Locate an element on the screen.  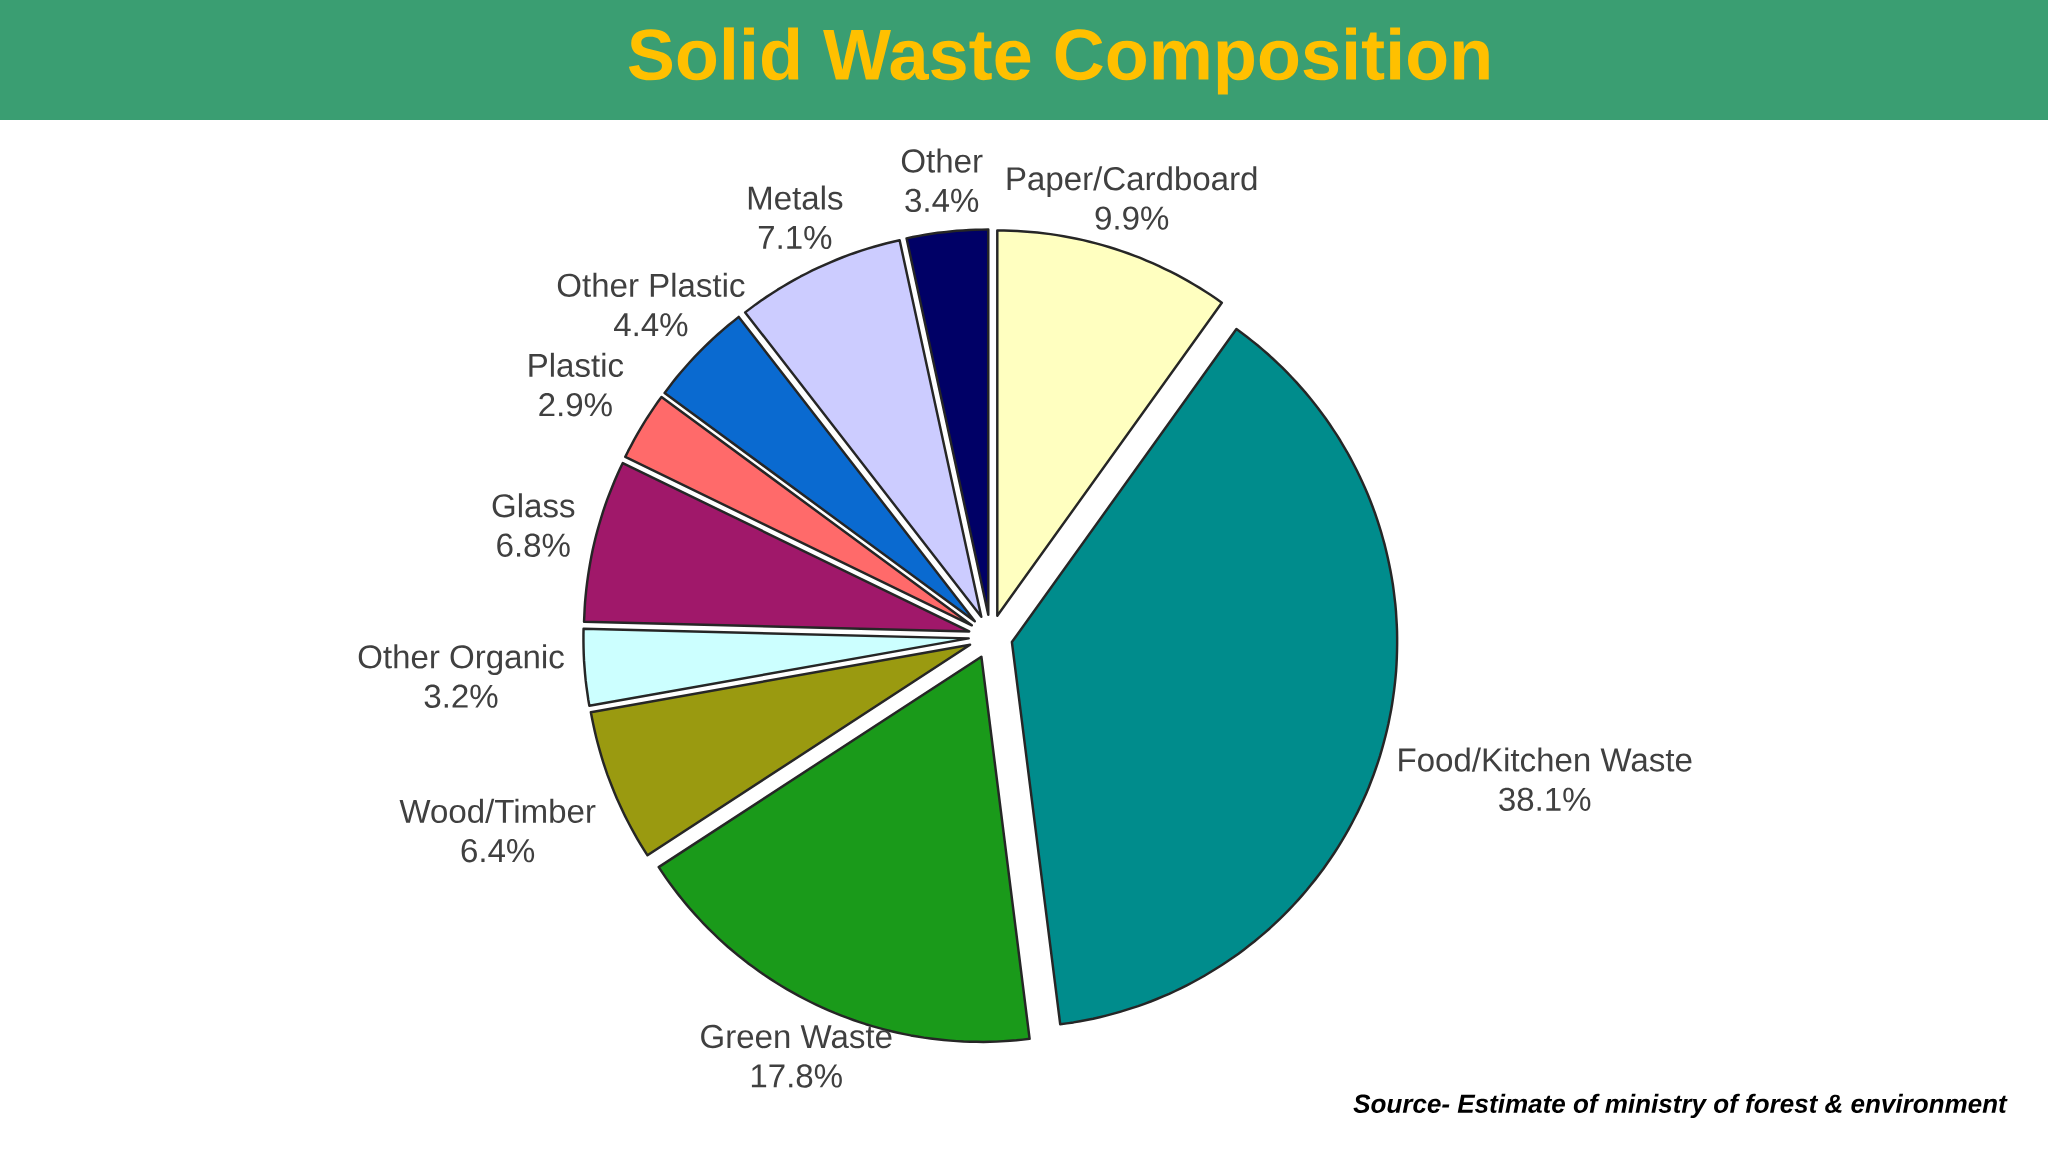
slice-label: Glass is located at coordinates (533, 505).